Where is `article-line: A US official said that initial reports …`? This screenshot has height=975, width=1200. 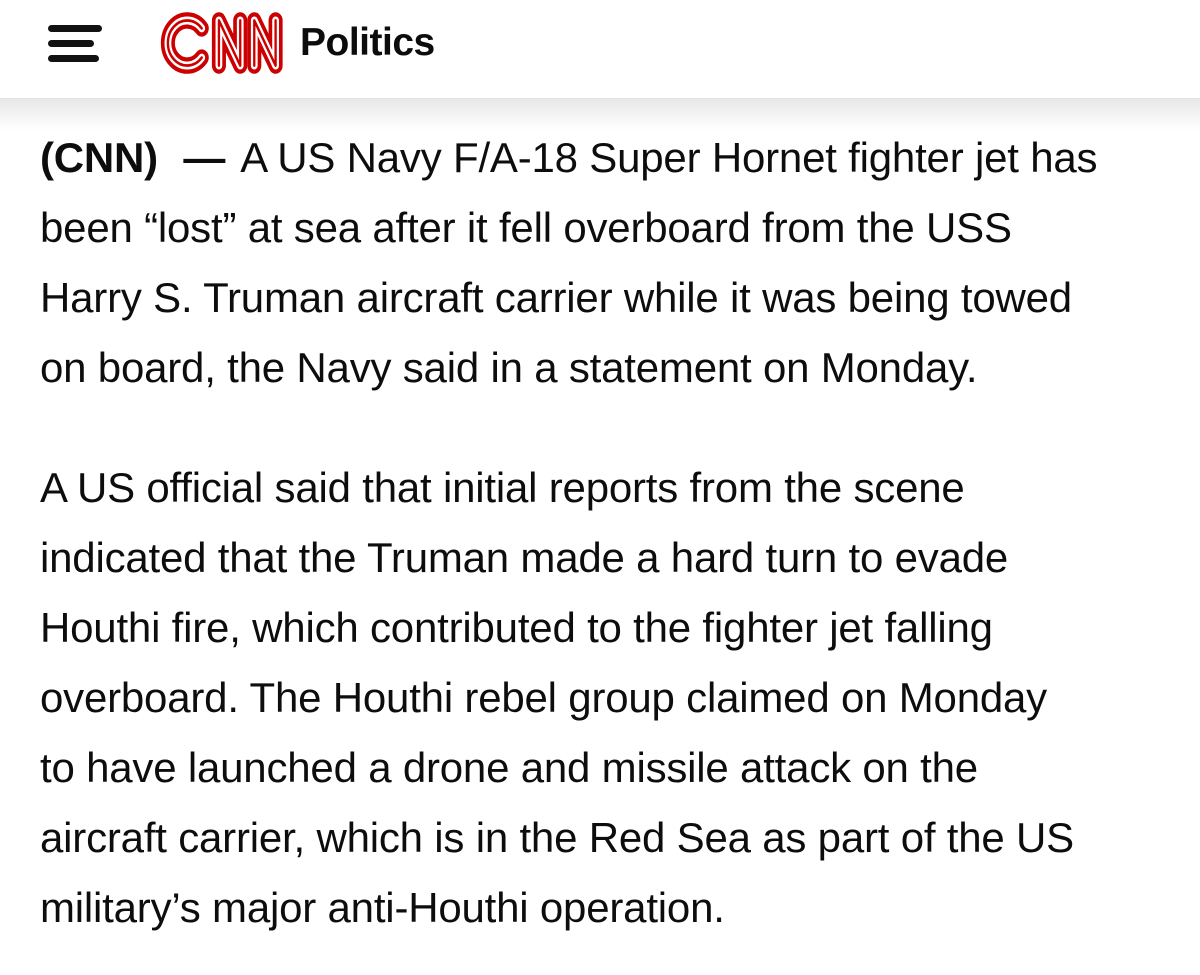 article-line: A US official said that initial reports … is located at coordinates (502, 487).